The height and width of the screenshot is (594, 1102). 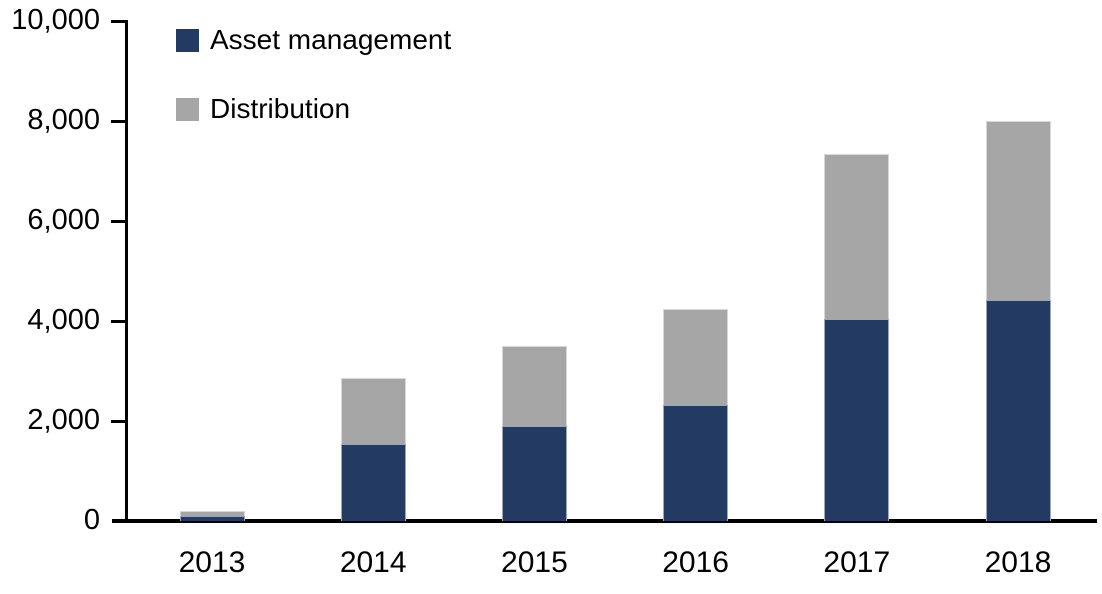 I want to click on bar-segment-asset-management-2015, so click(x=534, y=473).